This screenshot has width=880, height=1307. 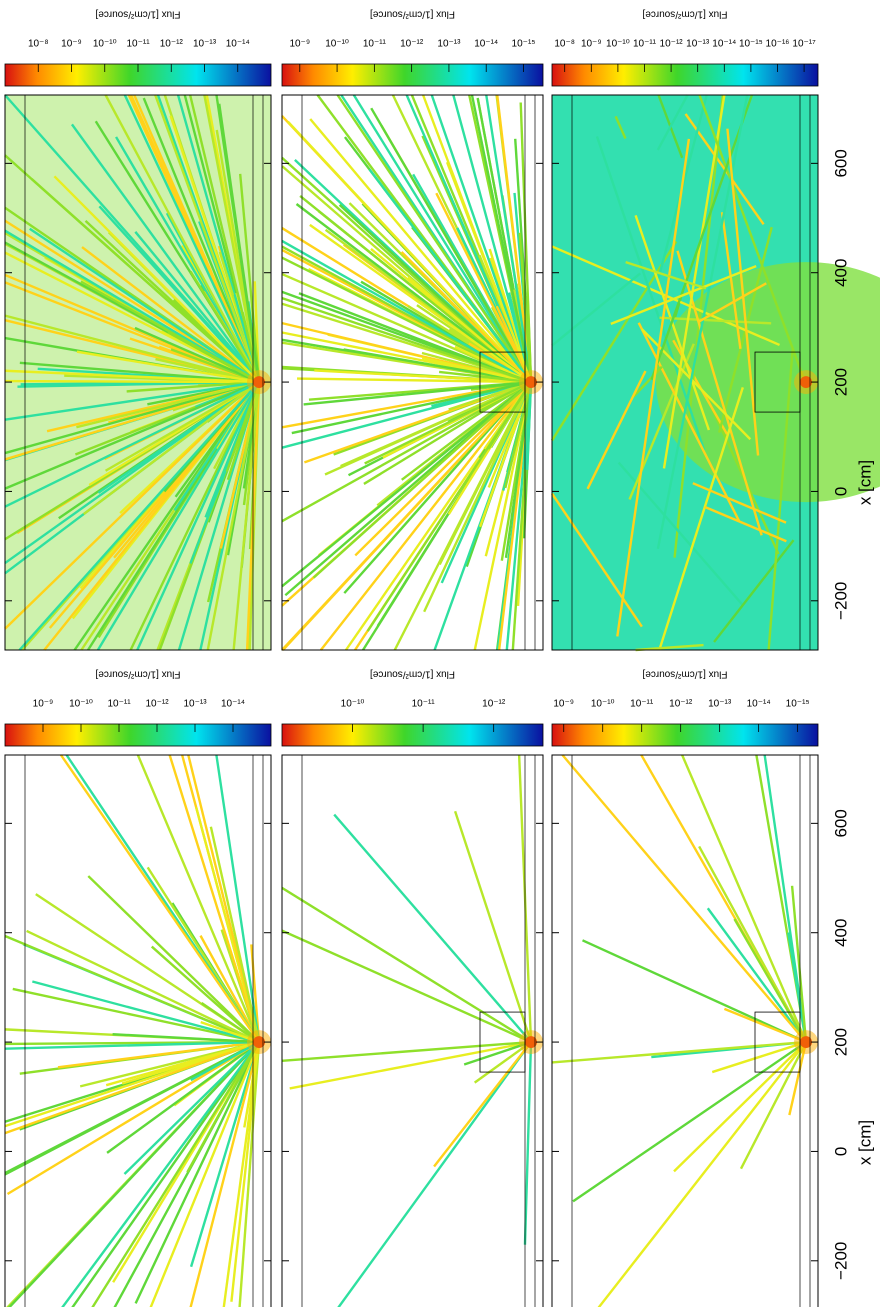 I want to click on colorbar-tick-label: 10⁻¹⁷, so click(x=804, y=44).